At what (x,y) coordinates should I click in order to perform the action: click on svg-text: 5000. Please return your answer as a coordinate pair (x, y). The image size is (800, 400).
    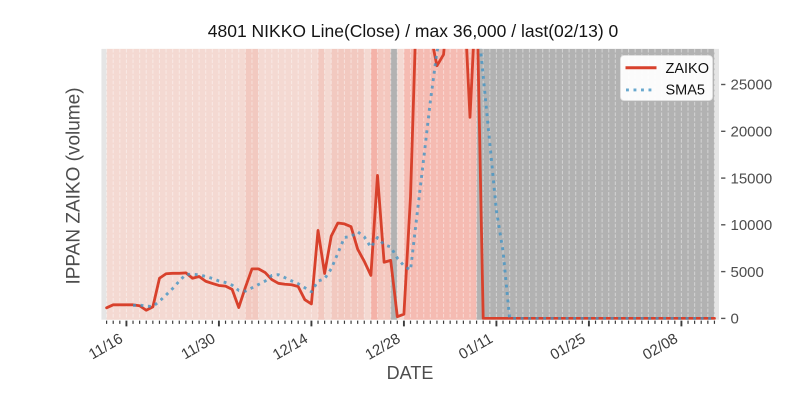
    Looking at the image, I should click on (747, 272).